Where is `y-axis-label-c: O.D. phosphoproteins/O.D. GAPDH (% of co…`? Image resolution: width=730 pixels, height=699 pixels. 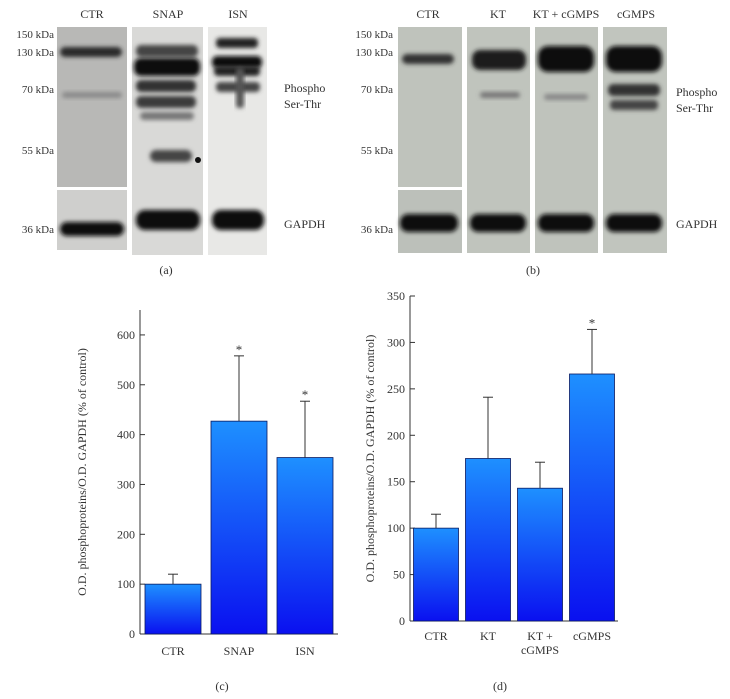 y-axis-label-c: O.D. phosphoproteins/O.D. GAPDH (% of co… is located at coordinates (82, 472).